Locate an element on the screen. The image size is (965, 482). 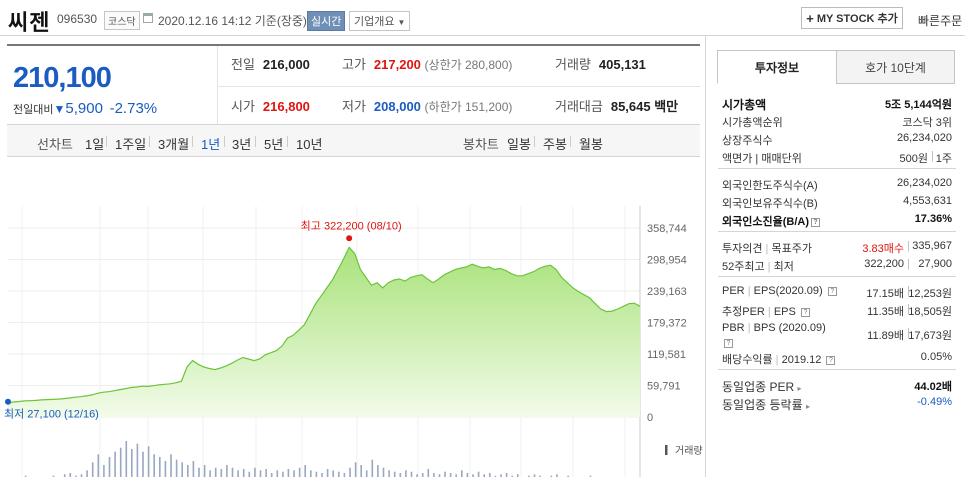
chevron-down-icon: ▼ is located at coordinates (401, 22).